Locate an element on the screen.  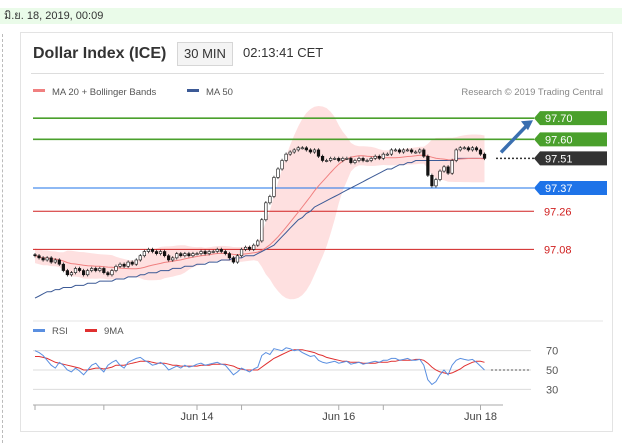
forecast-arrow-shaft is located at coordinates (514, 138).